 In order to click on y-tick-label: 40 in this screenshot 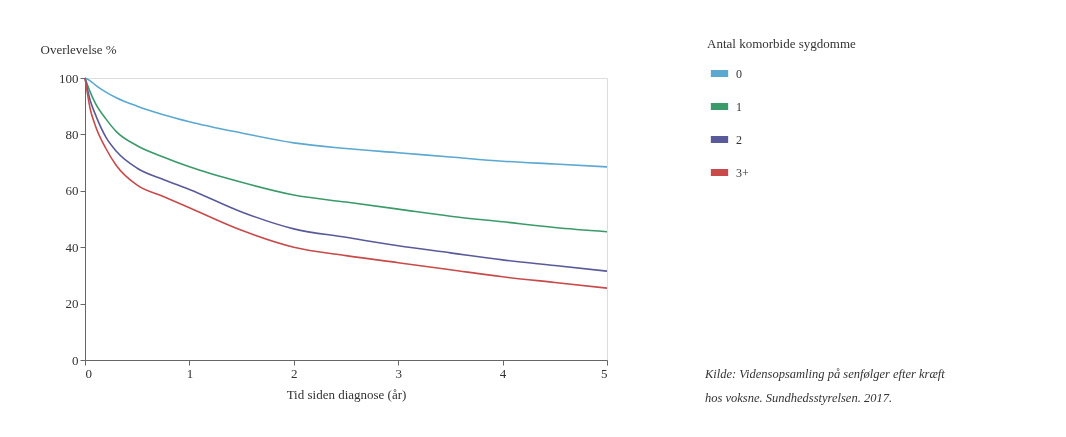, I will do `click(72, 247)`.